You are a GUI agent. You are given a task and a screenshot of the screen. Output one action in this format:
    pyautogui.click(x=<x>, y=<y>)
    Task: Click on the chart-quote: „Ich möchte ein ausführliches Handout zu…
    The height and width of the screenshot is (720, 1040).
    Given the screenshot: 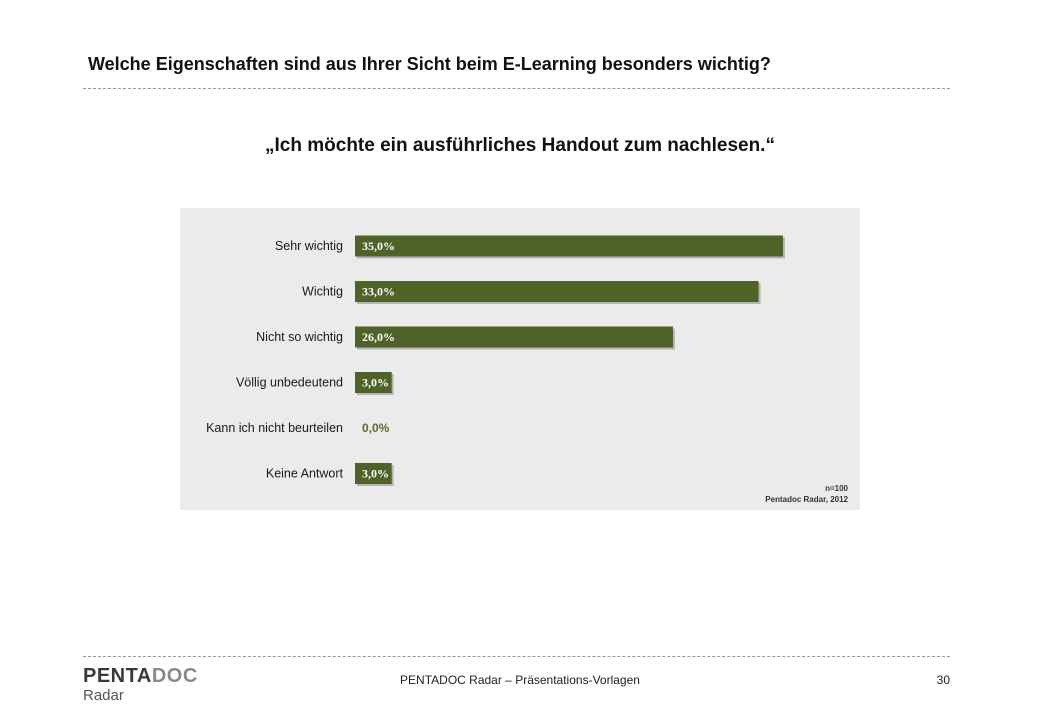 What is the action you would take?
    pyautogui.click(x=520, y=145)
    